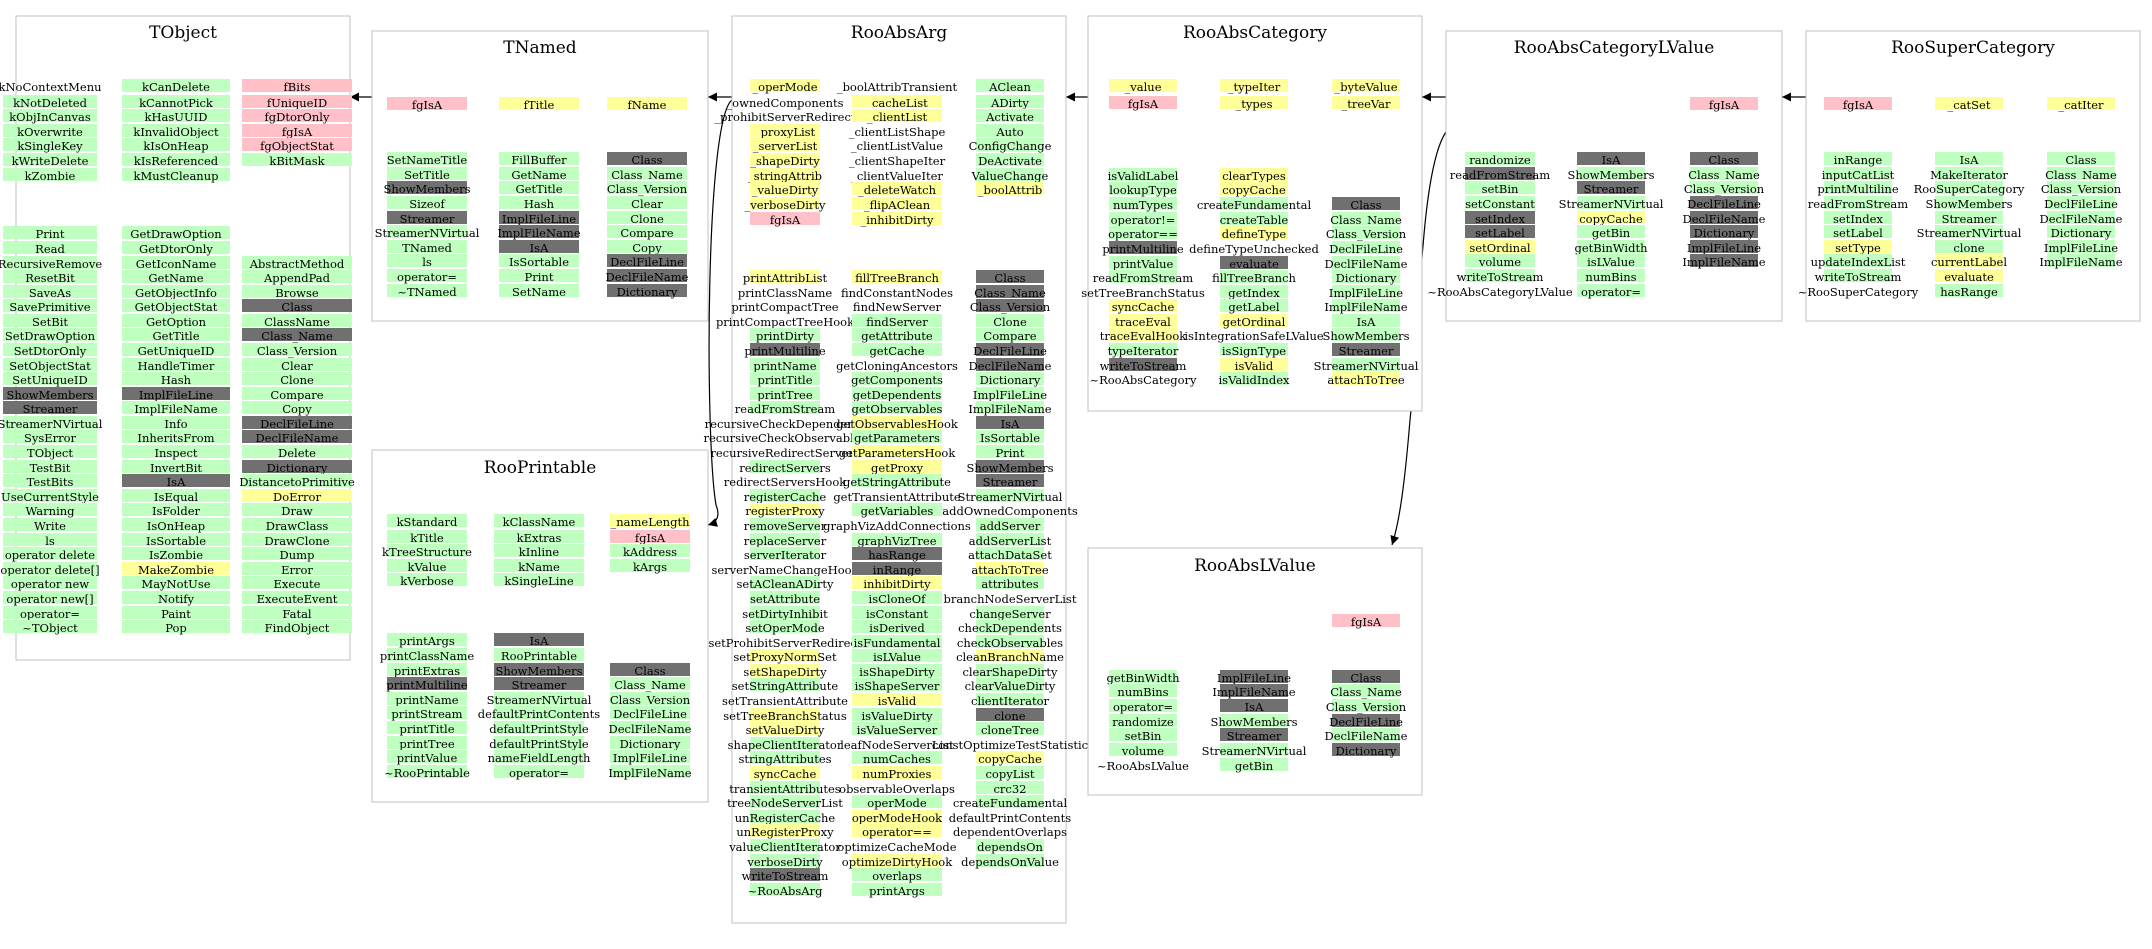 The width and height of the screenshot is (2152, 949). I want to click on member-getobjectstat: GetObjectStat, so click(176, 307).